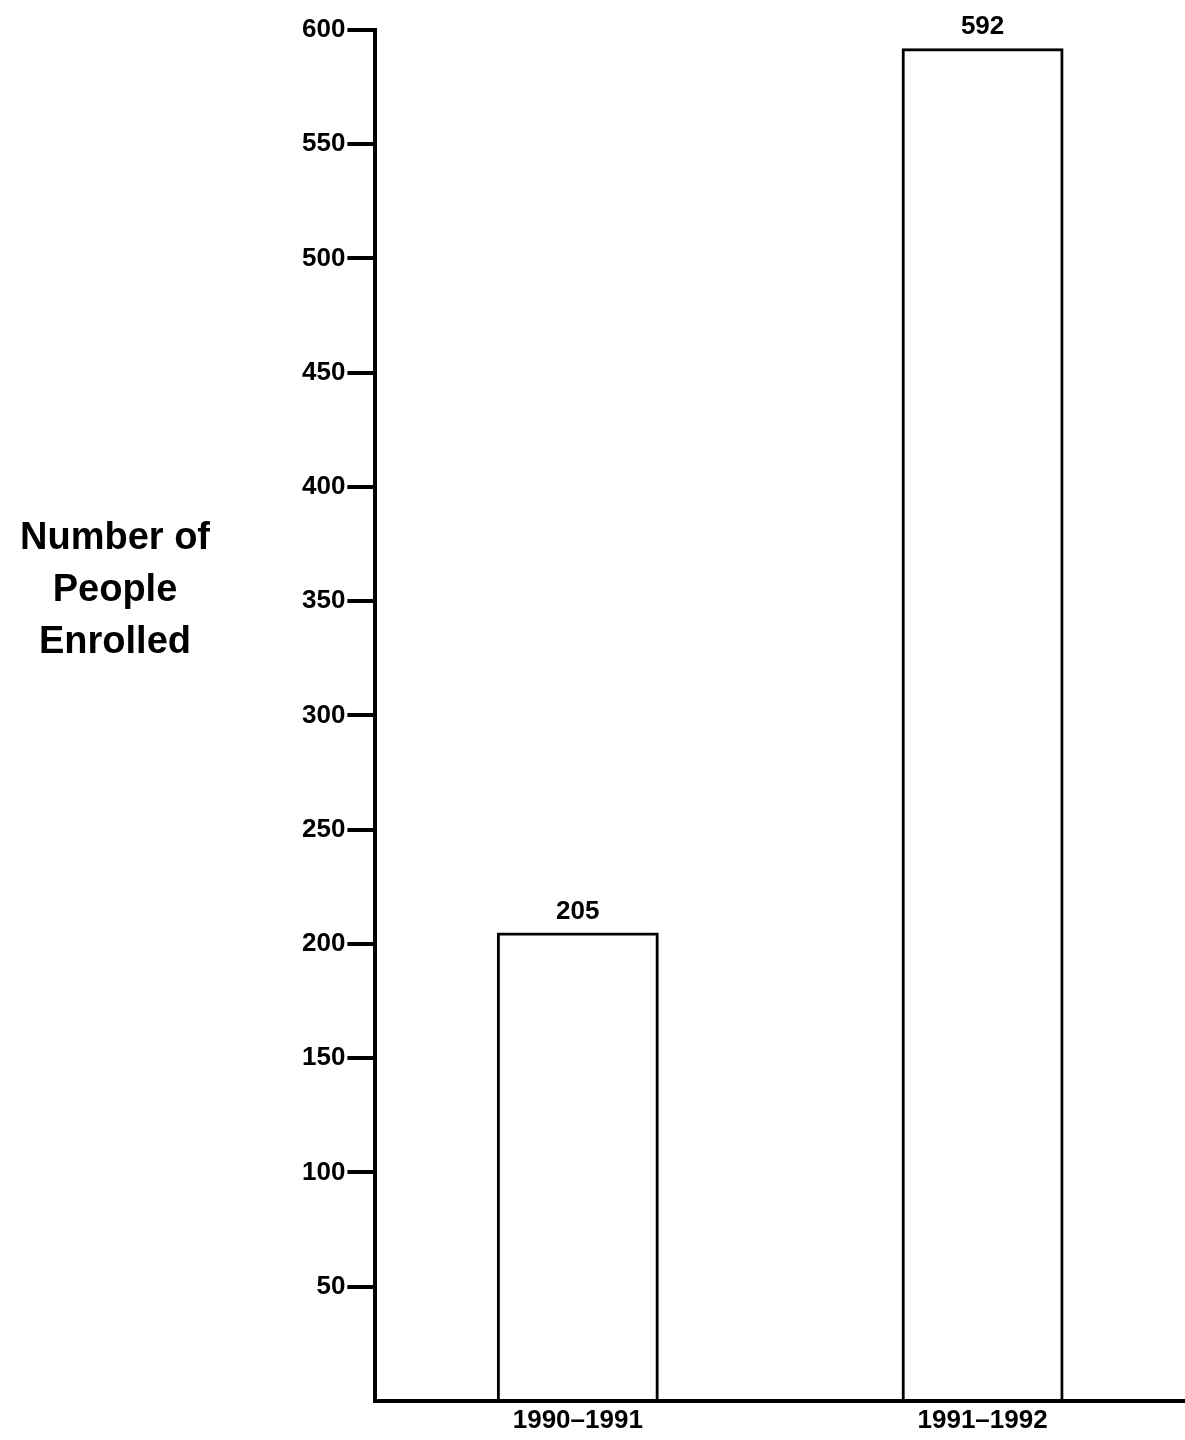 The height and width of the screenshot is (1440, 1185). I want to click on x-tick-label: 1991–1992, so click(982, 1418).